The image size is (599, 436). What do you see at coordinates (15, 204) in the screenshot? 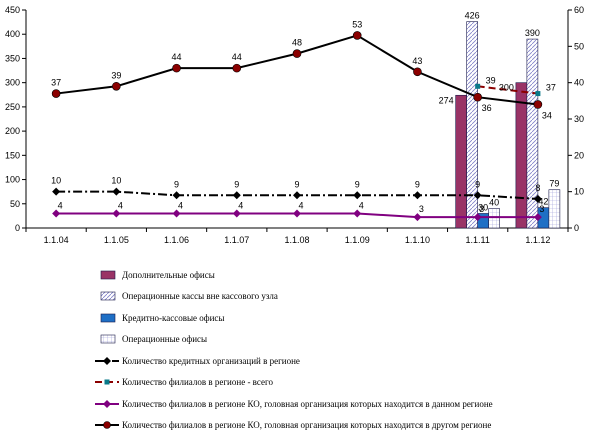
I see `y-left-tick-label: 50` at bounding box center [15, 204].